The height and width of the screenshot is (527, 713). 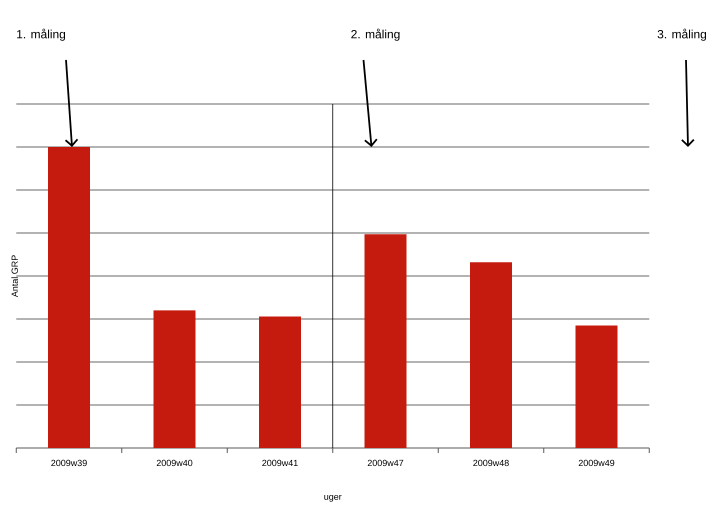 I want to click on y-axis-title: Antal GRP, so click(x=14, y=276).